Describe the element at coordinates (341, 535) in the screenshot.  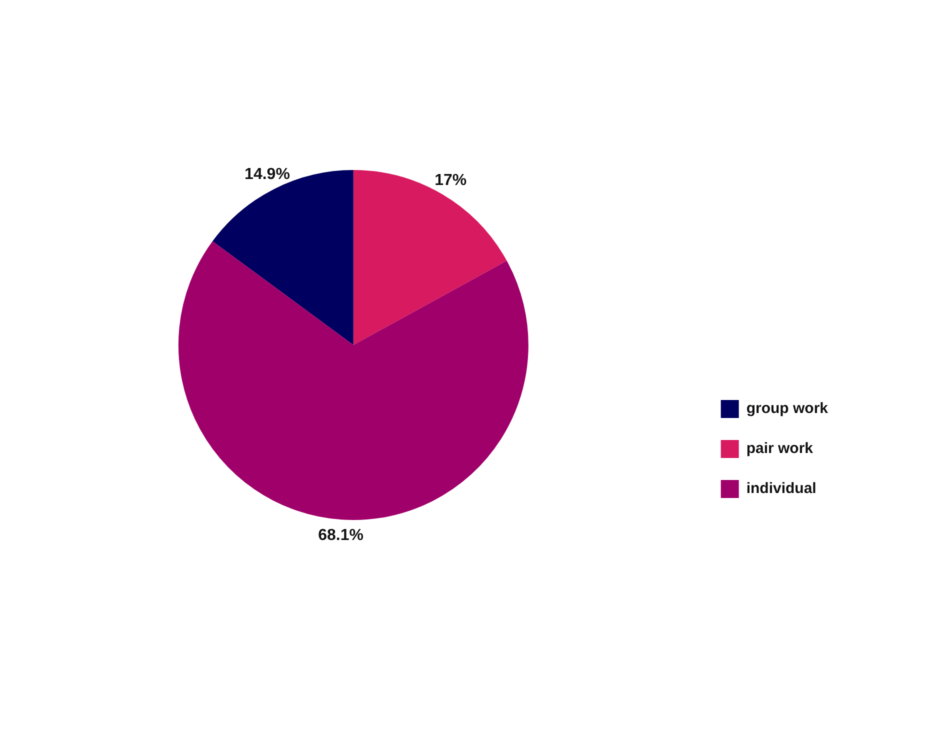
I see `data-label: 68.1%` at that location.